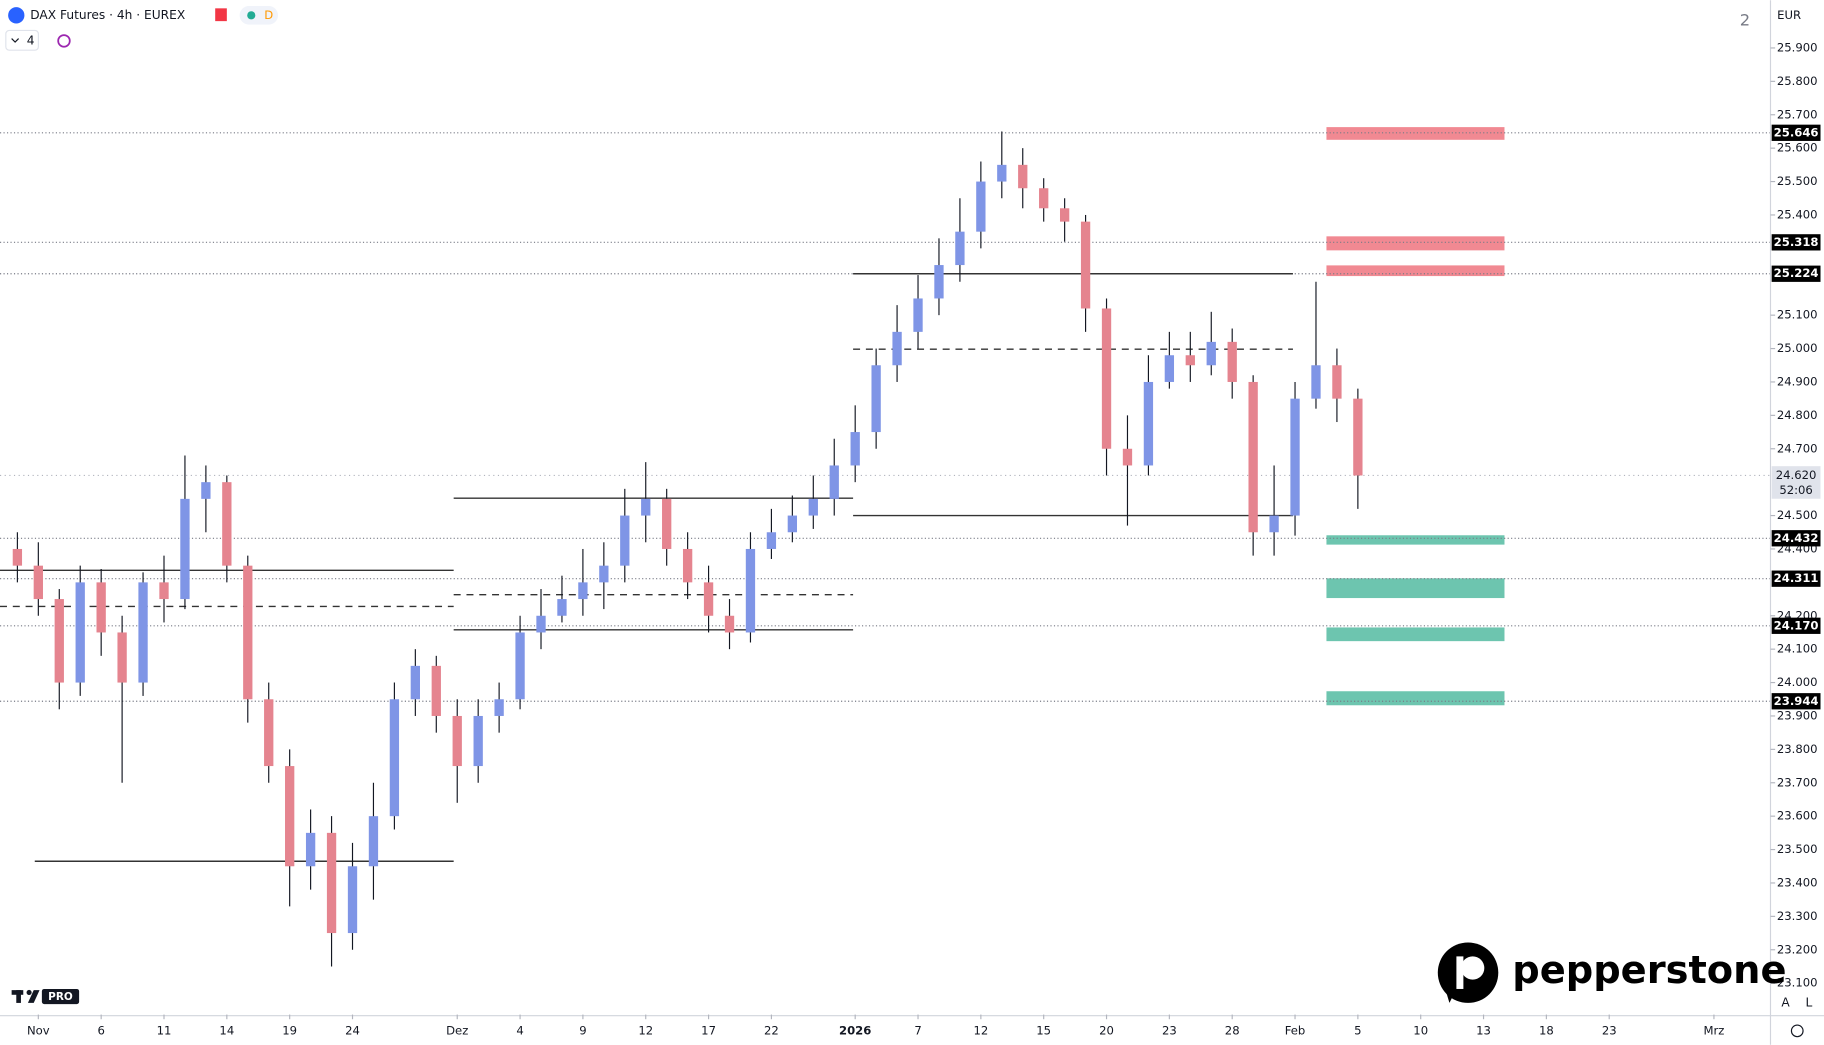 The height and width of the screenshot is (1045, 1824). What do you see at coordinates (1797, 849) in the screenshot?
I see `y-tick-label: 23.500` at bounding box center [1797, 849].